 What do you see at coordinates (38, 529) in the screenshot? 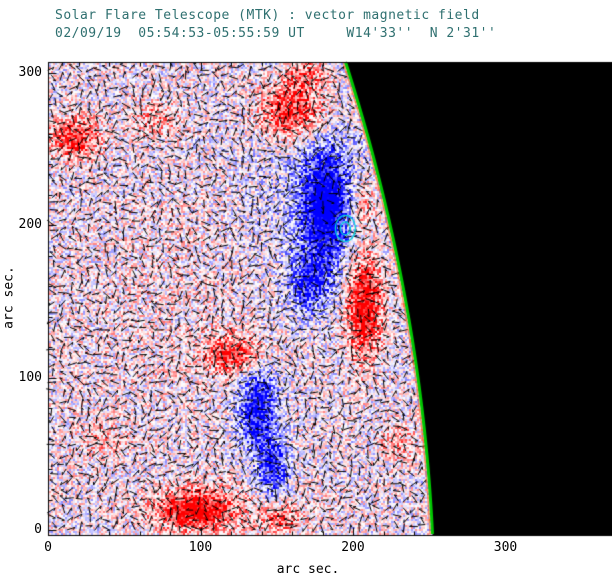
I see `y-tick-label: 0` at bounding box center [38, 529].